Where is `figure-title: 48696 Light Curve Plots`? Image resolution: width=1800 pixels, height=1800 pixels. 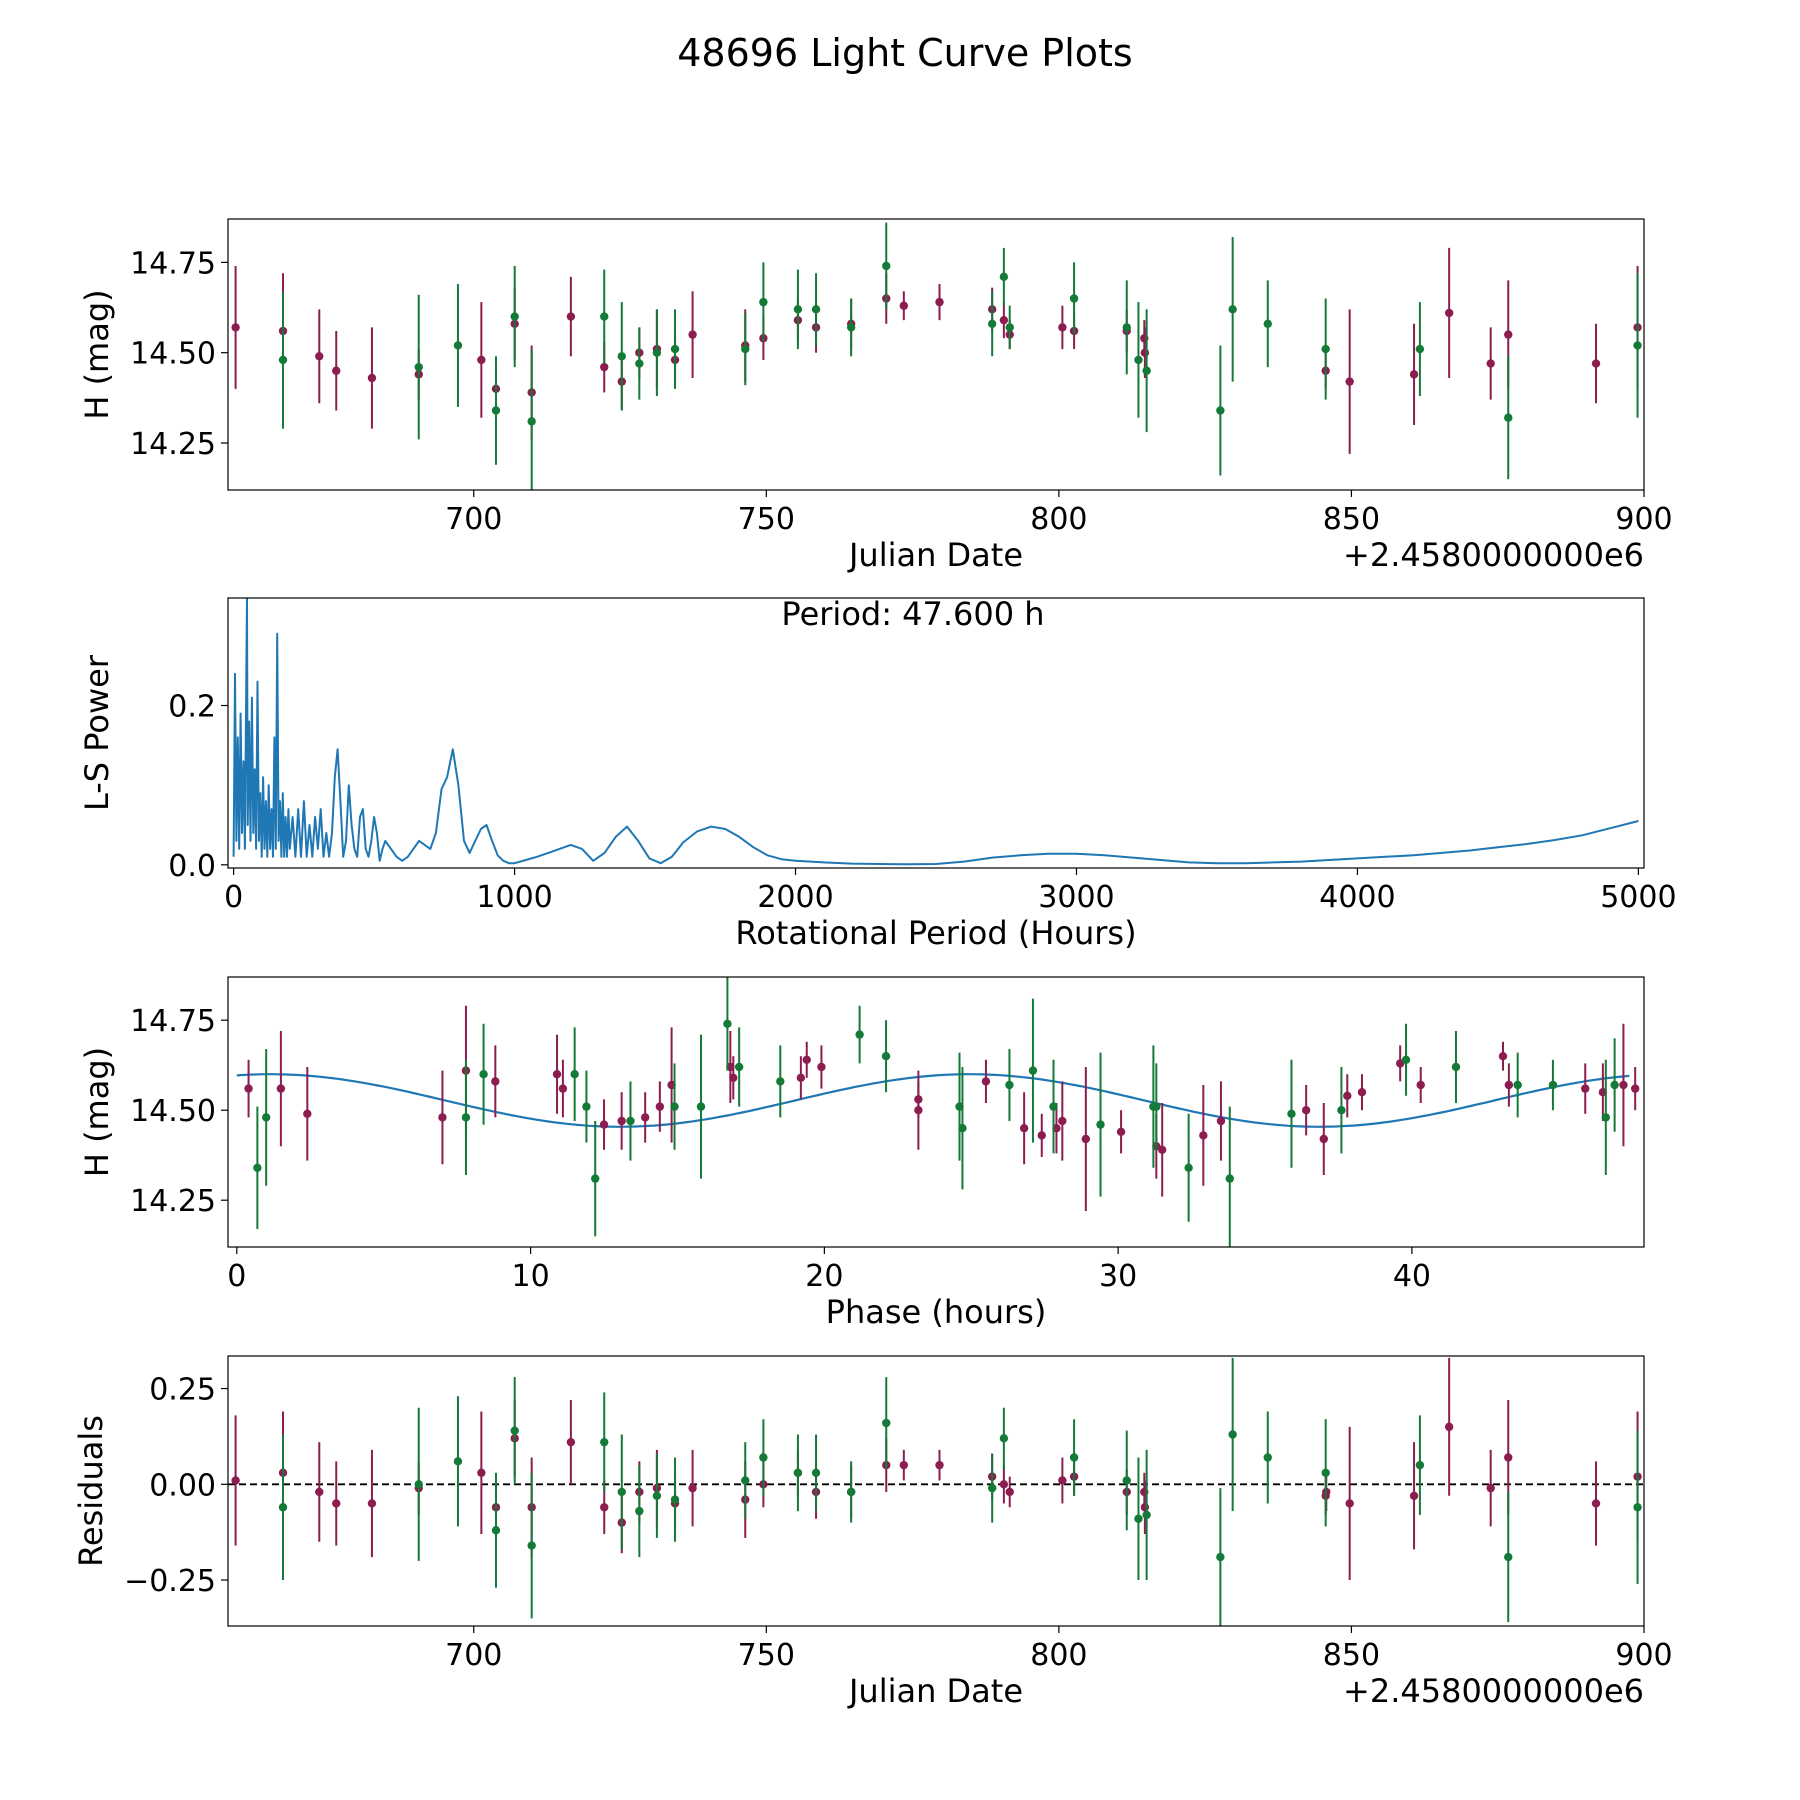
figure-title: 48696 Light Curve Plots is located at coordinates (904, 53).